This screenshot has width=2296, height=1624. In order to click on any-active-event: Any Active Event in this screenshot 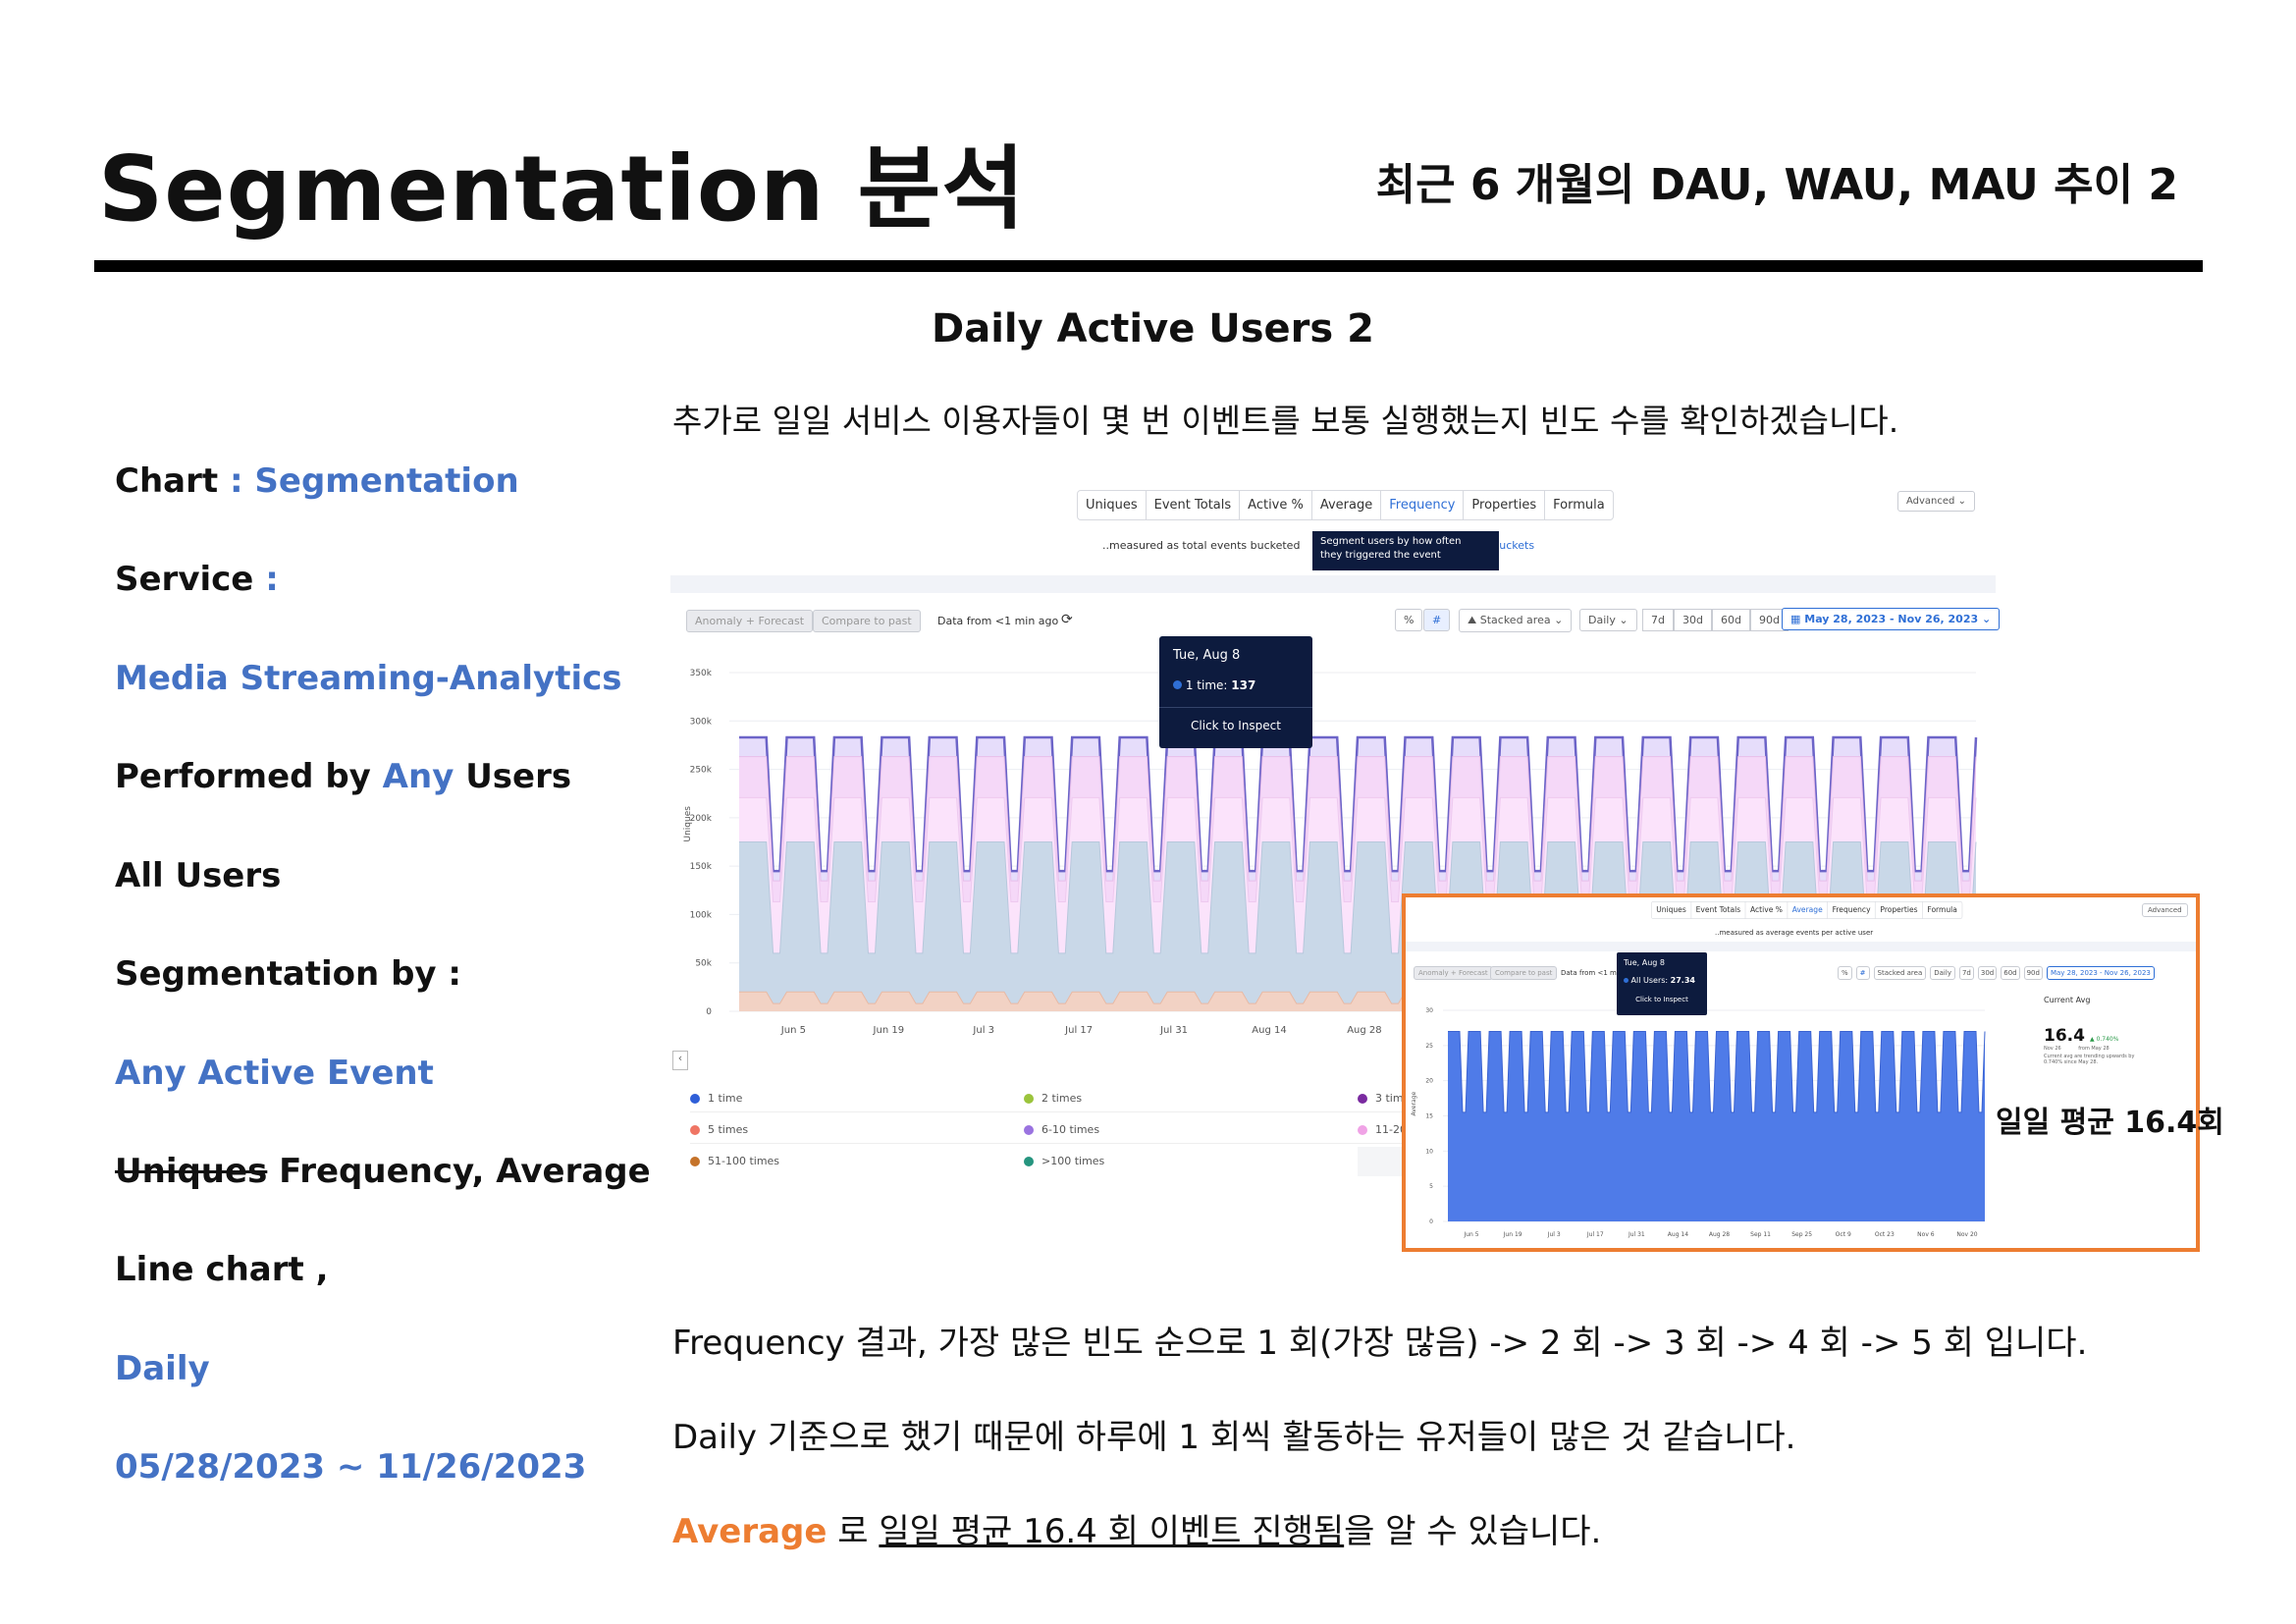, I will do `click(274, 1073)`.